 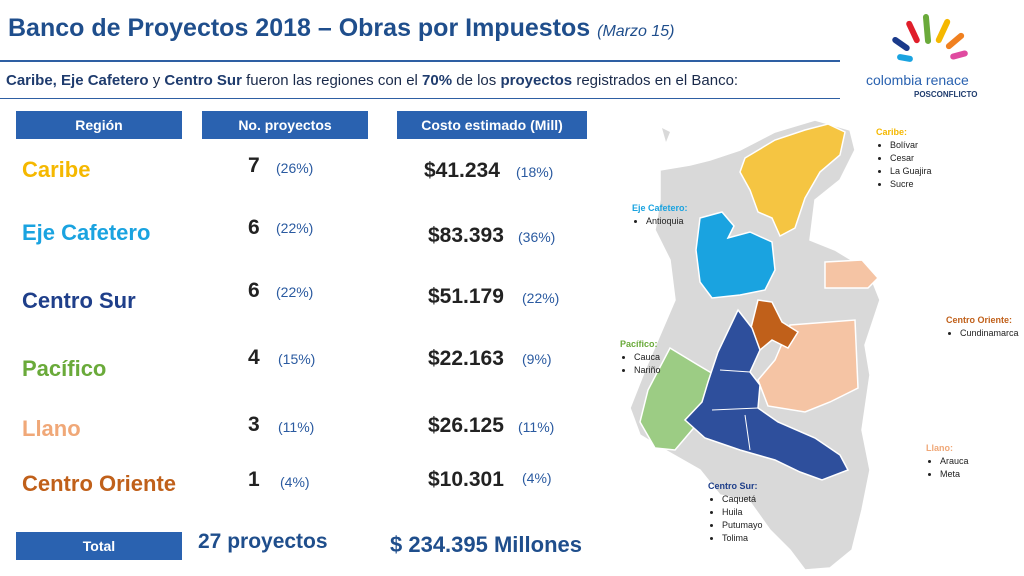 What do you see at coordinates (99, 483) in the screenshot?
I see `region-centro-oriente: Centro Oriente` at bounding box center [99, 483].